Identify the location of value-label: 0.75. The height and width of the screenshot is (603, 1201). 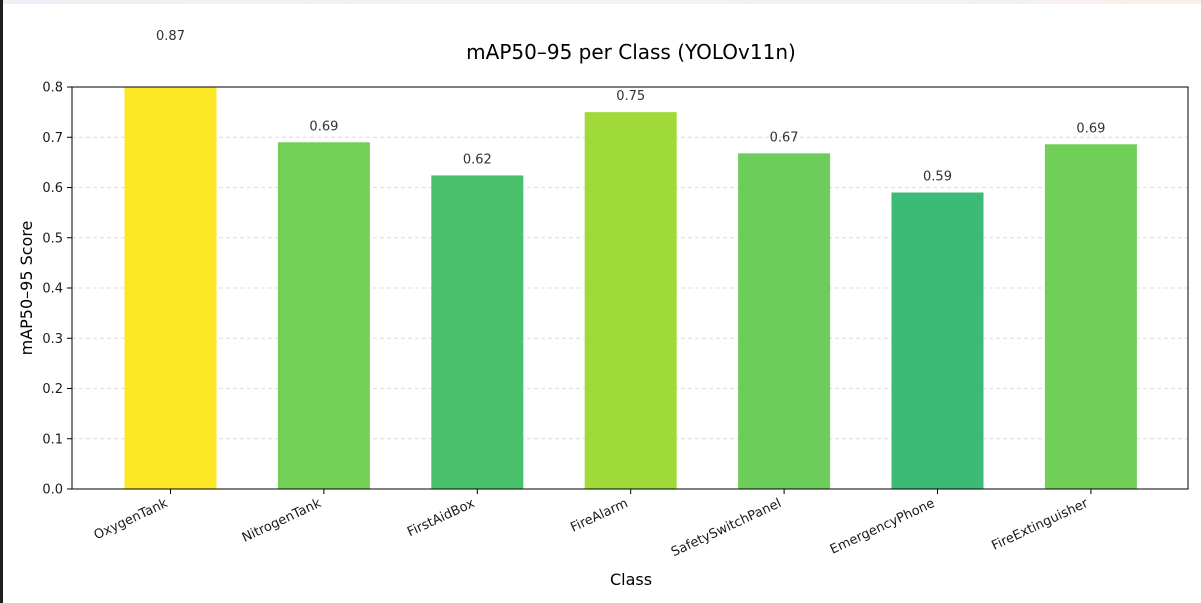
(630, 96).